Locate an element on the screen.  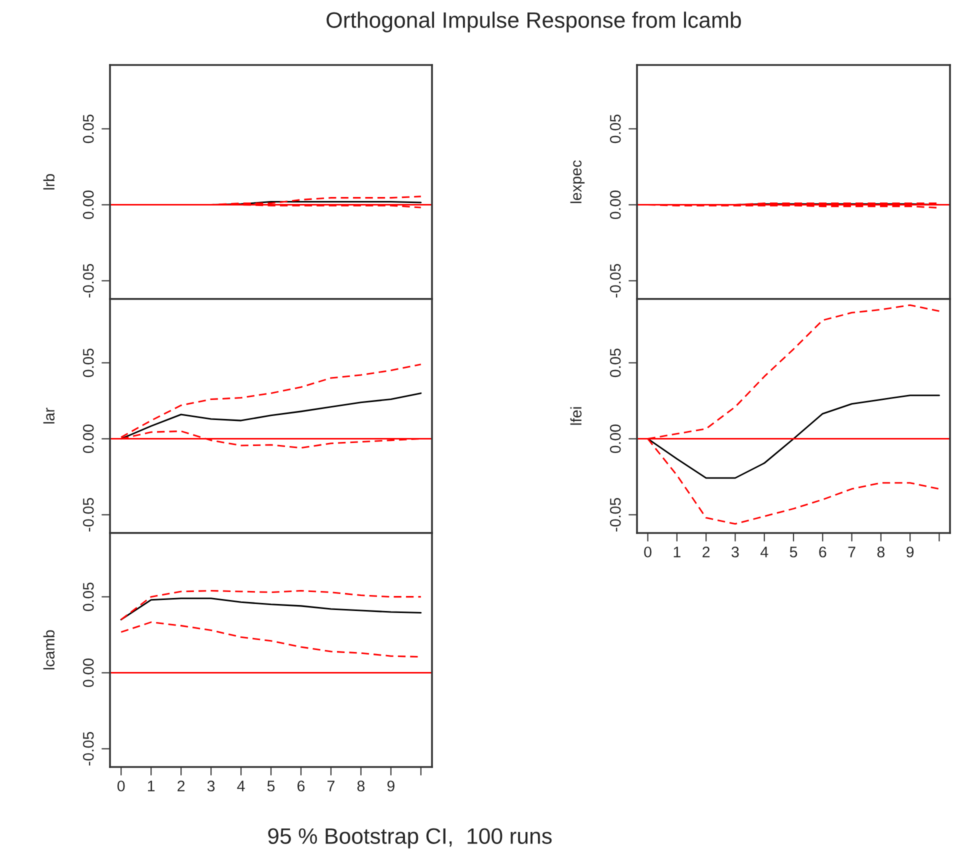
y-axis-title: lfei is located at coordinates (576, 416).